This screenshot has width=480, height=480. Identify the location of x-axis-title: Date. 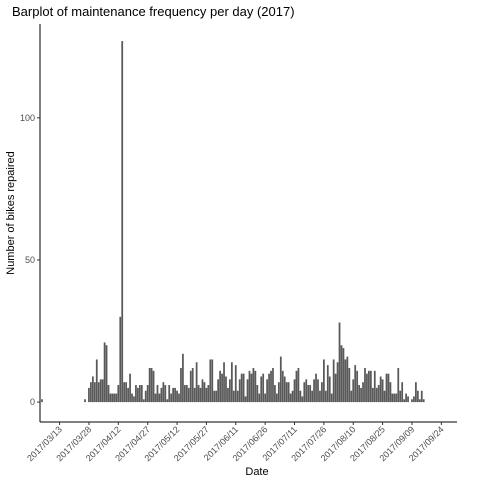
(256, 472).